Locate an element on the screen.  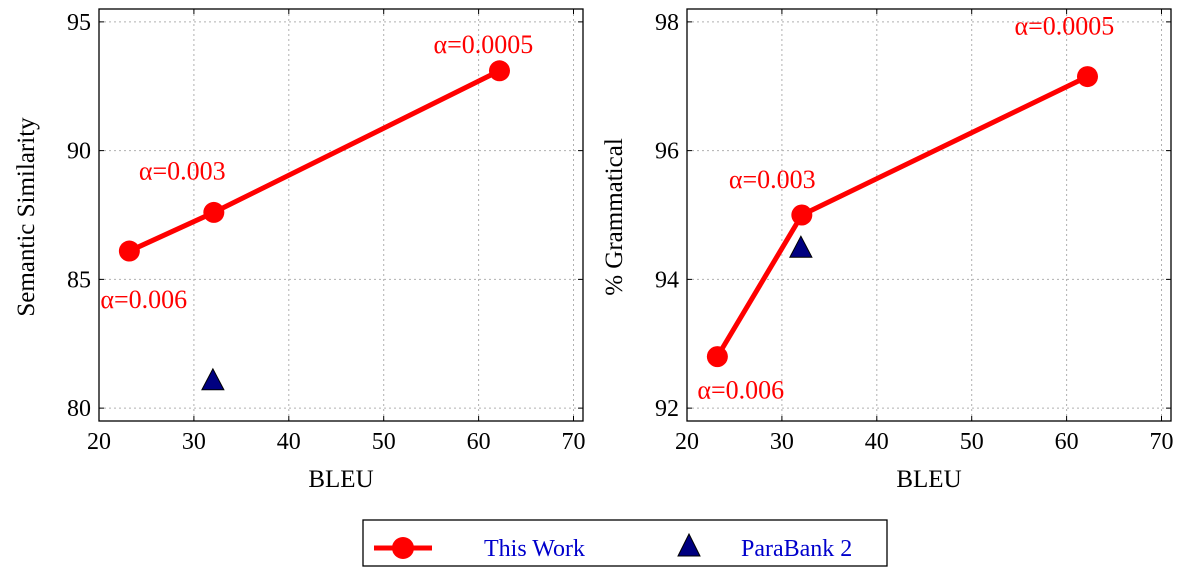
y-tick-label: 95 is located at coordinates (79, 23).